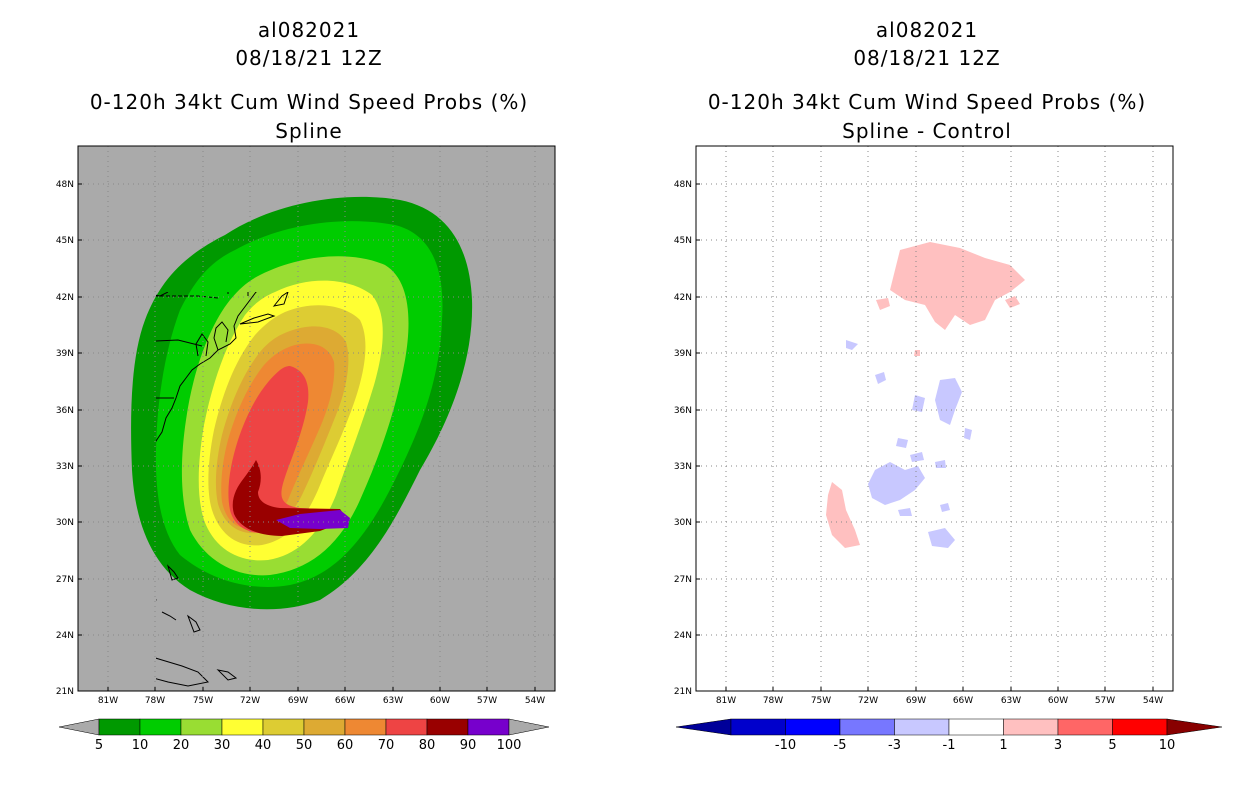 Image resolution: width=1236 pixels, height=800 pixels. I want to click on lon-tick-label: 75W, so click(821, 701).